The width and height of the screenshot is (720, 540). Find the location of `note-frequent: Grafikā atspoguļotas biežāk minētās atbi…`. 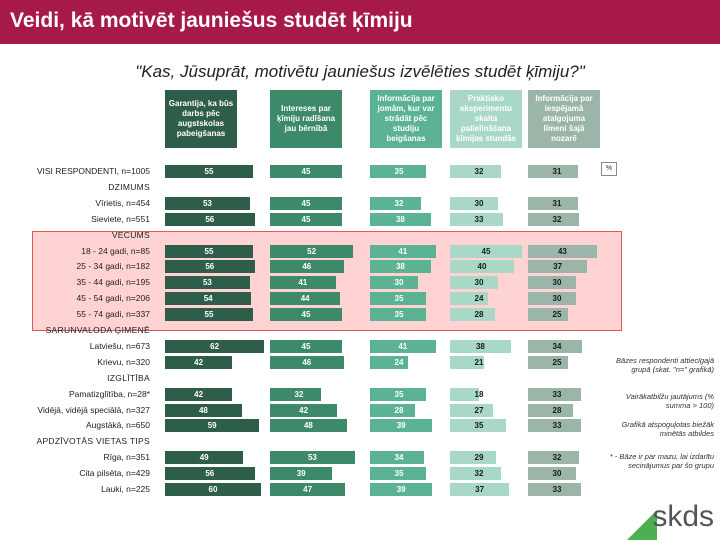

note-frequent: Grafikā atspoguļotas biežāk minētās atbi… is located at coordinates (667, 429).